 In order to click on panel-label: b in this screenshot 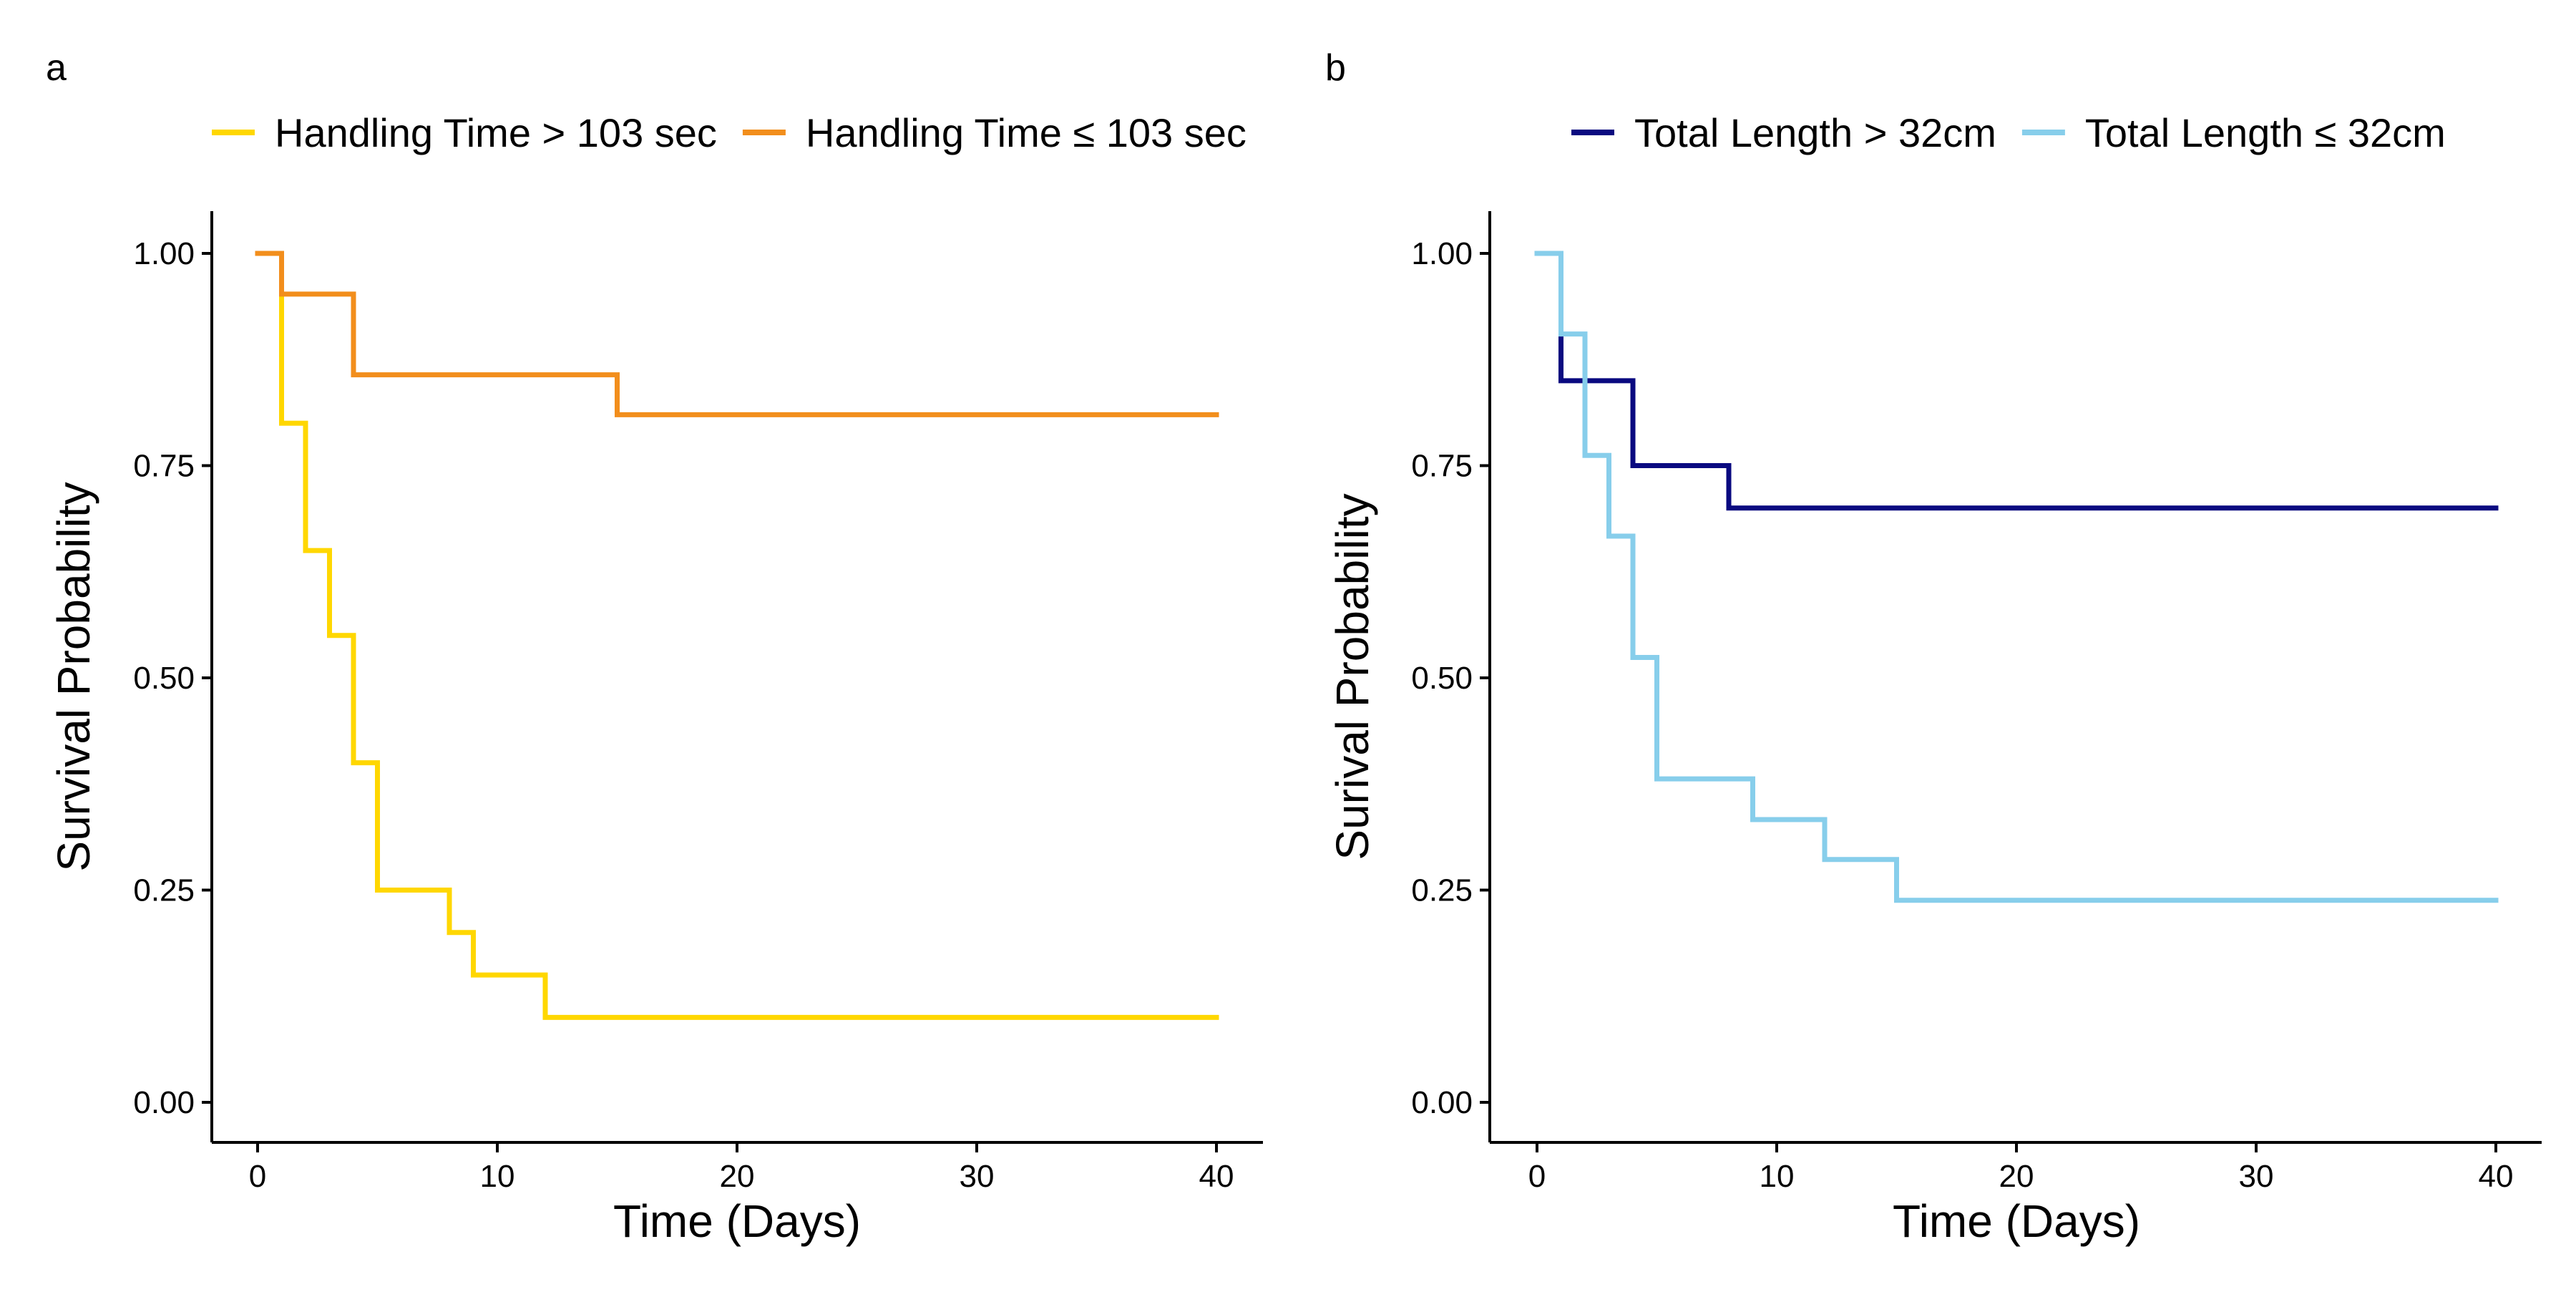, I will do `click(1335, 68)`.